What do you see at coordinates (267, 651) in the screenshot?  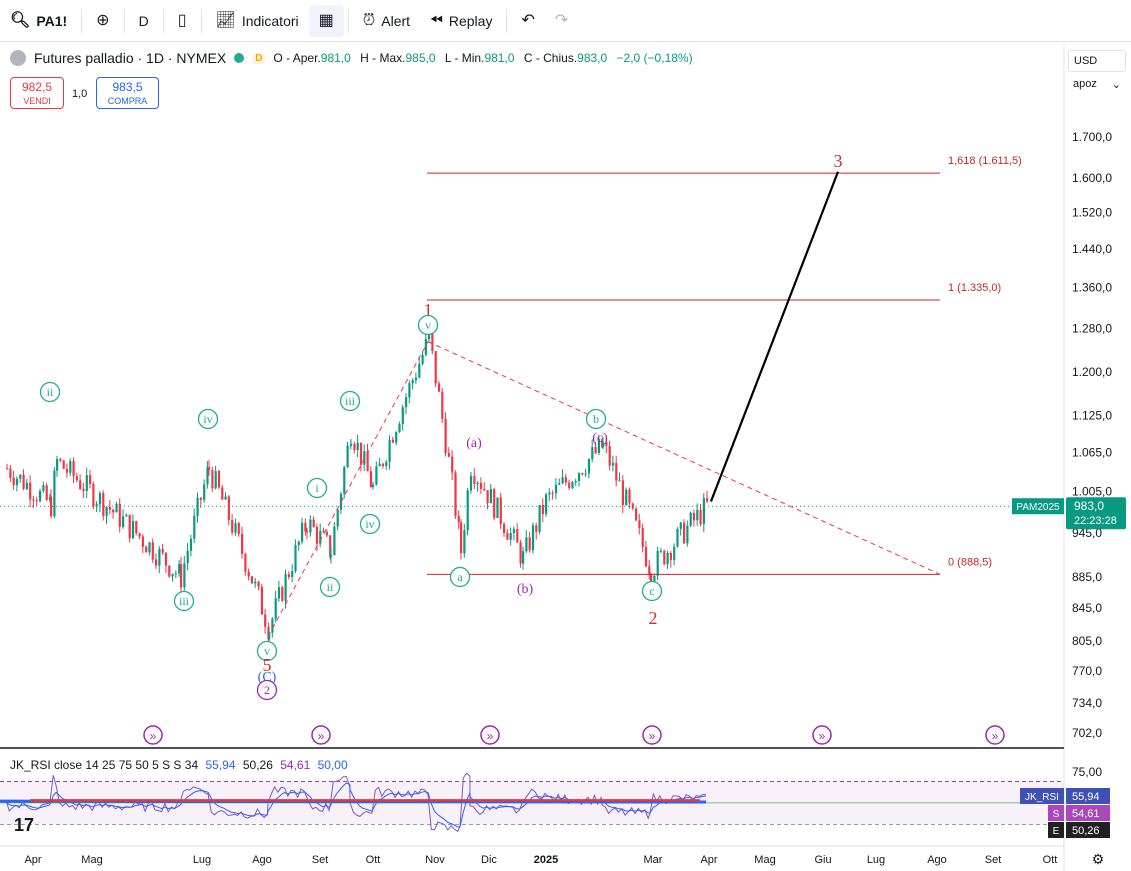 I see `wave-label: v` at bounding box center [267, 651].